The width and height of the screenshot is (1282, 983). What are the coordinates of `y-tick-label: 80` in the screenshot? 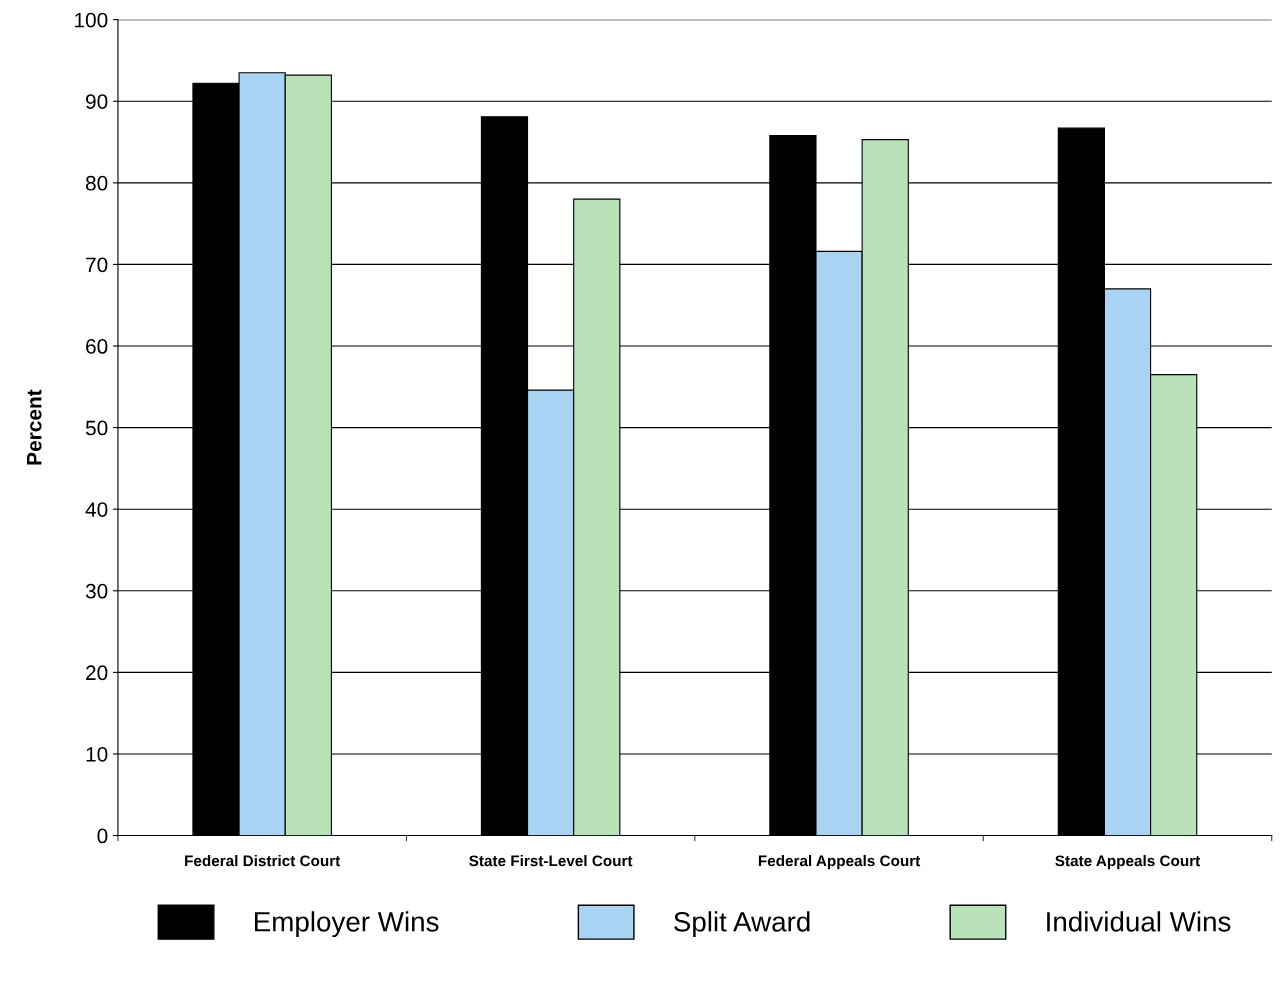 It's located at (96, 183).